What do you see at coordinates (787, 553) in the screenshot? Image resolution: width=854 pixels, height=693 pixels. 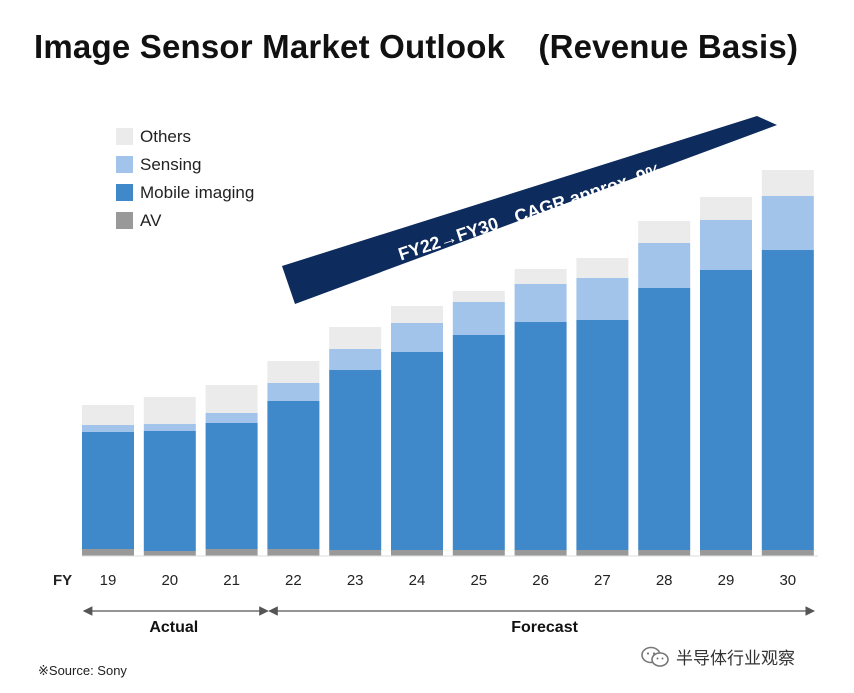 I see `bar-av-fy30` at bounding box center [787, 553].